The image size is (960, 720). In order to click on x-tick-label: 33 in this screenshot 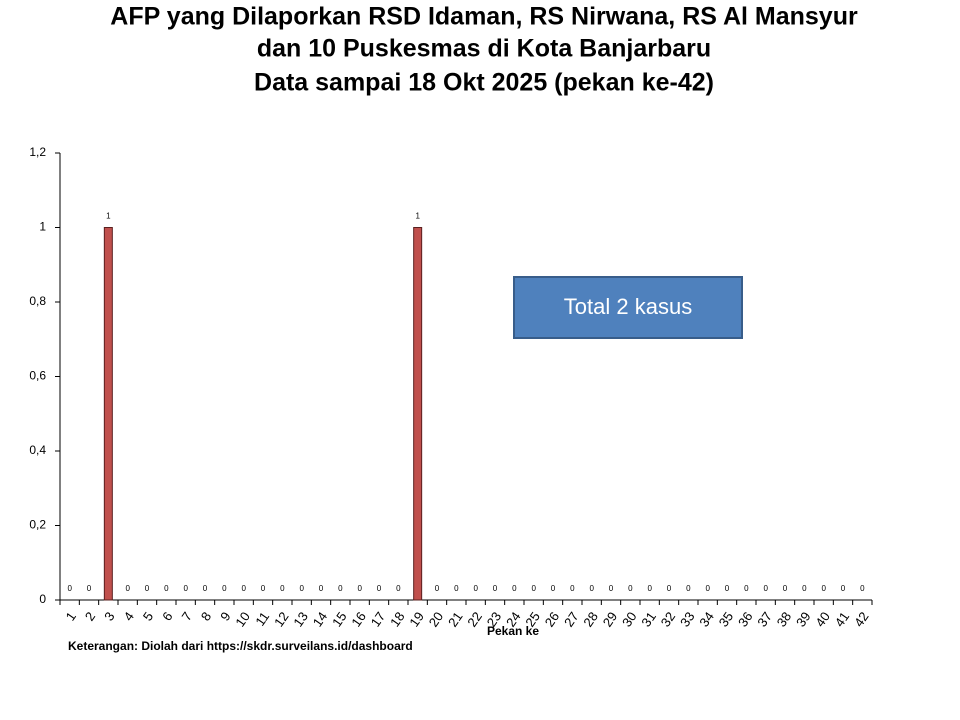, I will do `click(687, 619)`.